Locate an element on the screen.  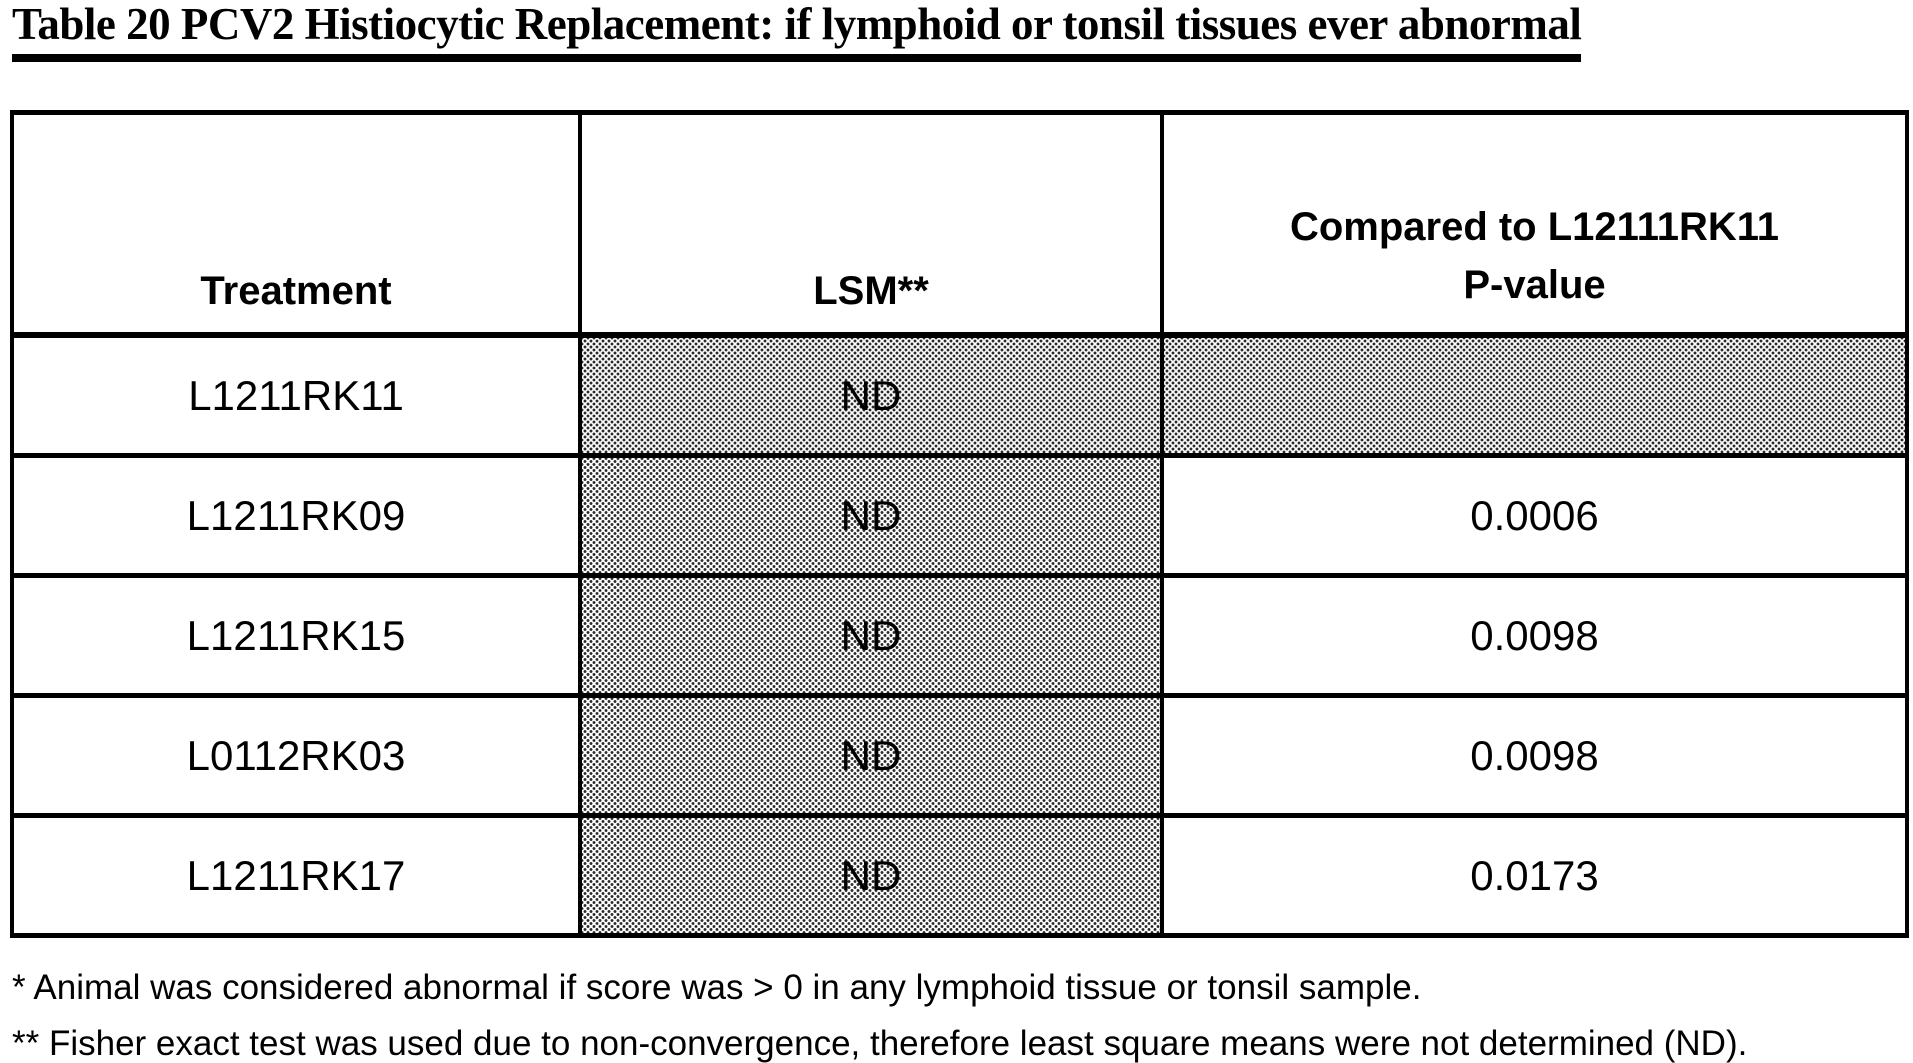
pvalue-cell: 0.0006 is located at coordinates (1534, 515).